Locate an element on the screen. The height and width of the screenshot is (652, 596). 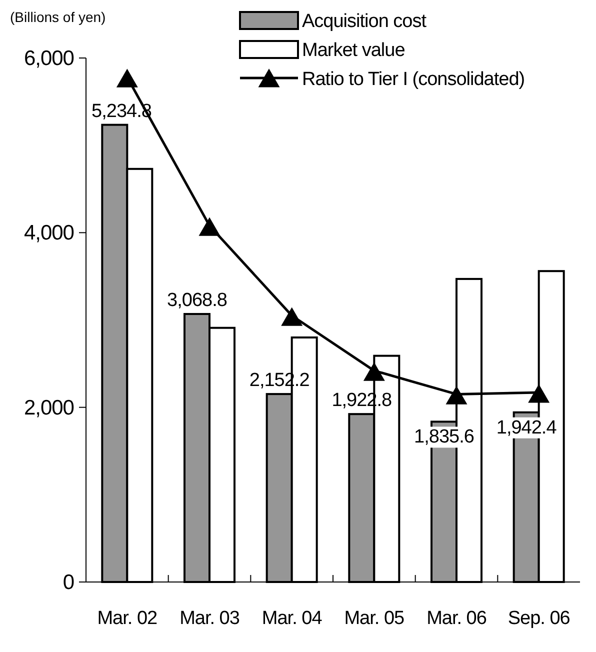
y-tick-label: 6,000 is located at coordinates (49, 58).